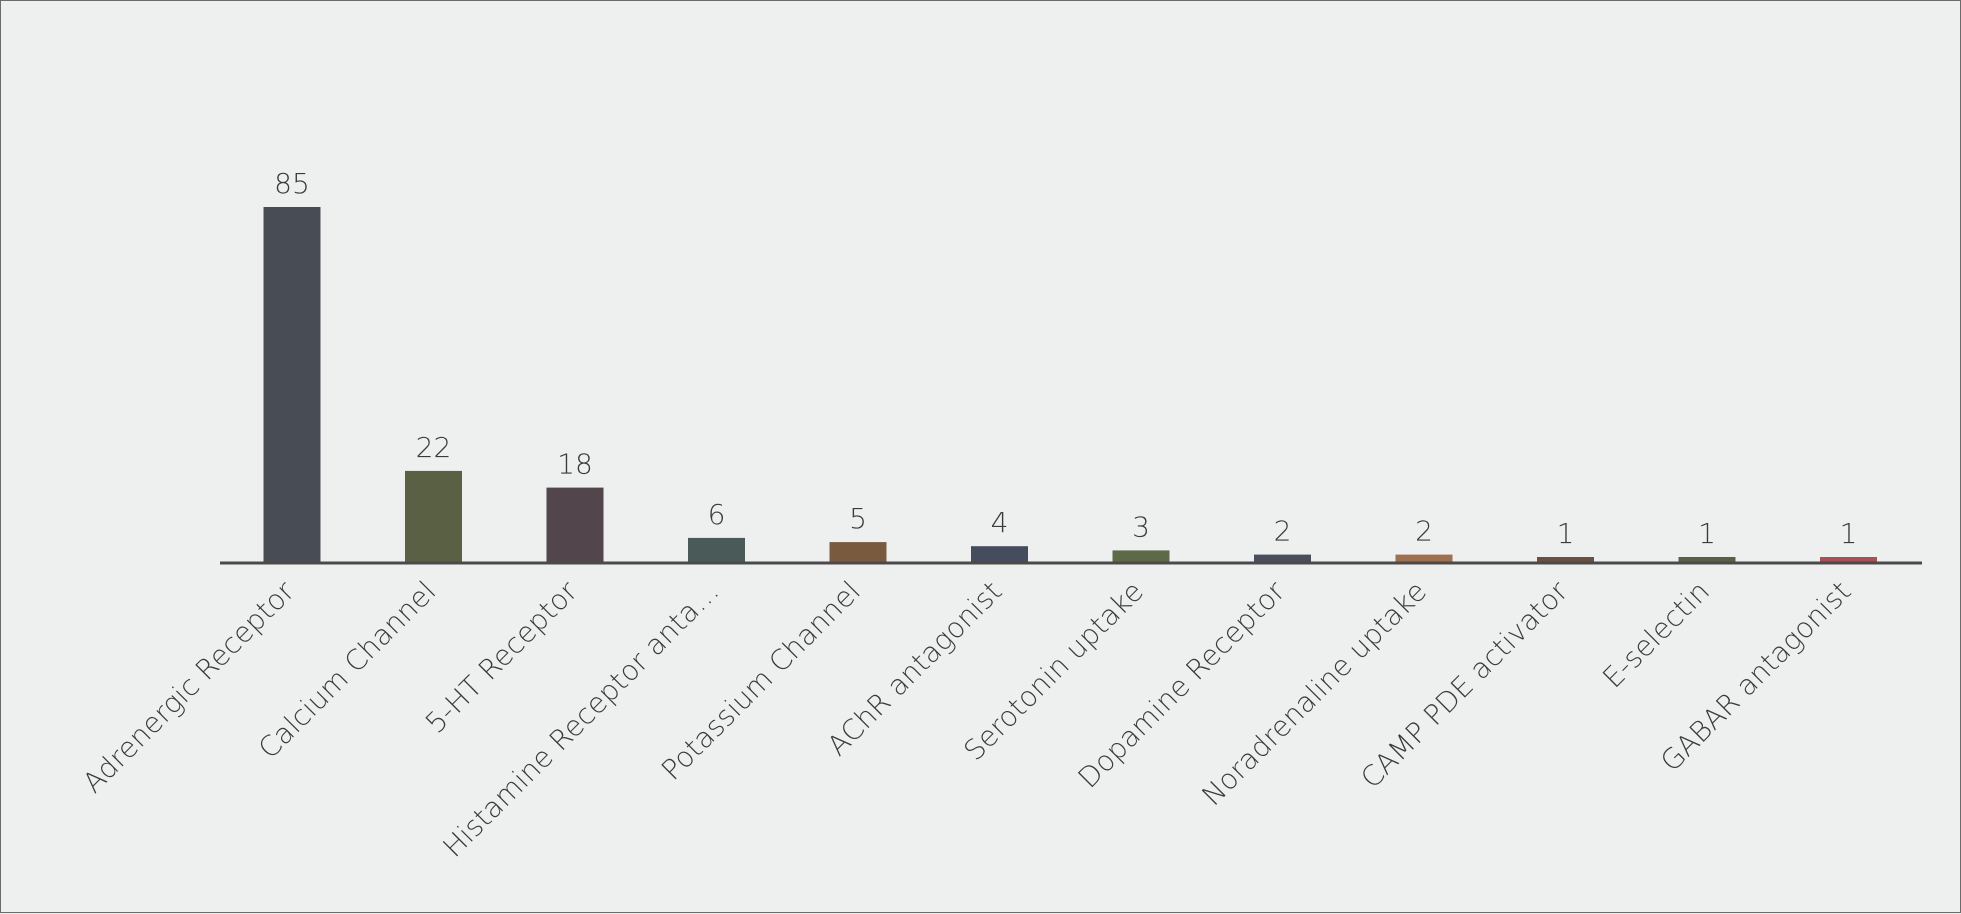 This screenshot has width=1961, height=914. What do you see at coordinates (434, 447) in the screenshot?
I see `value-label-1: 22` at bounding box center [434, 447].